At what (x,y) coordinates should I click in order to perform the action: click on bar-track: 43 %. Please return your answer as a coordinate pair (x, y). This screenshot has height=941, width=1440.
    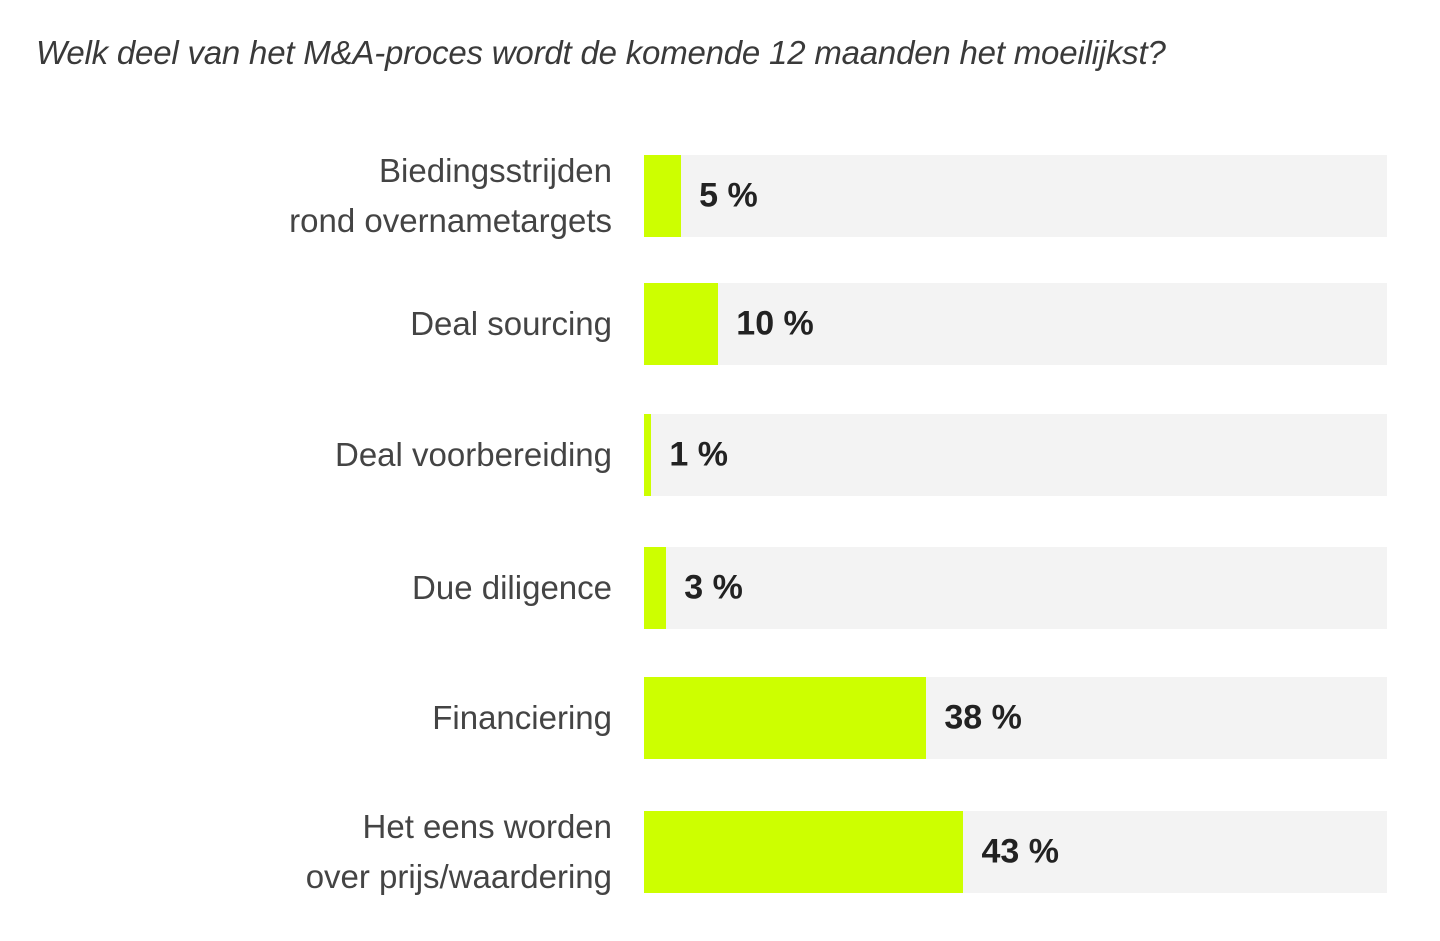
    Looking at the image, I should click on (1015, 852).